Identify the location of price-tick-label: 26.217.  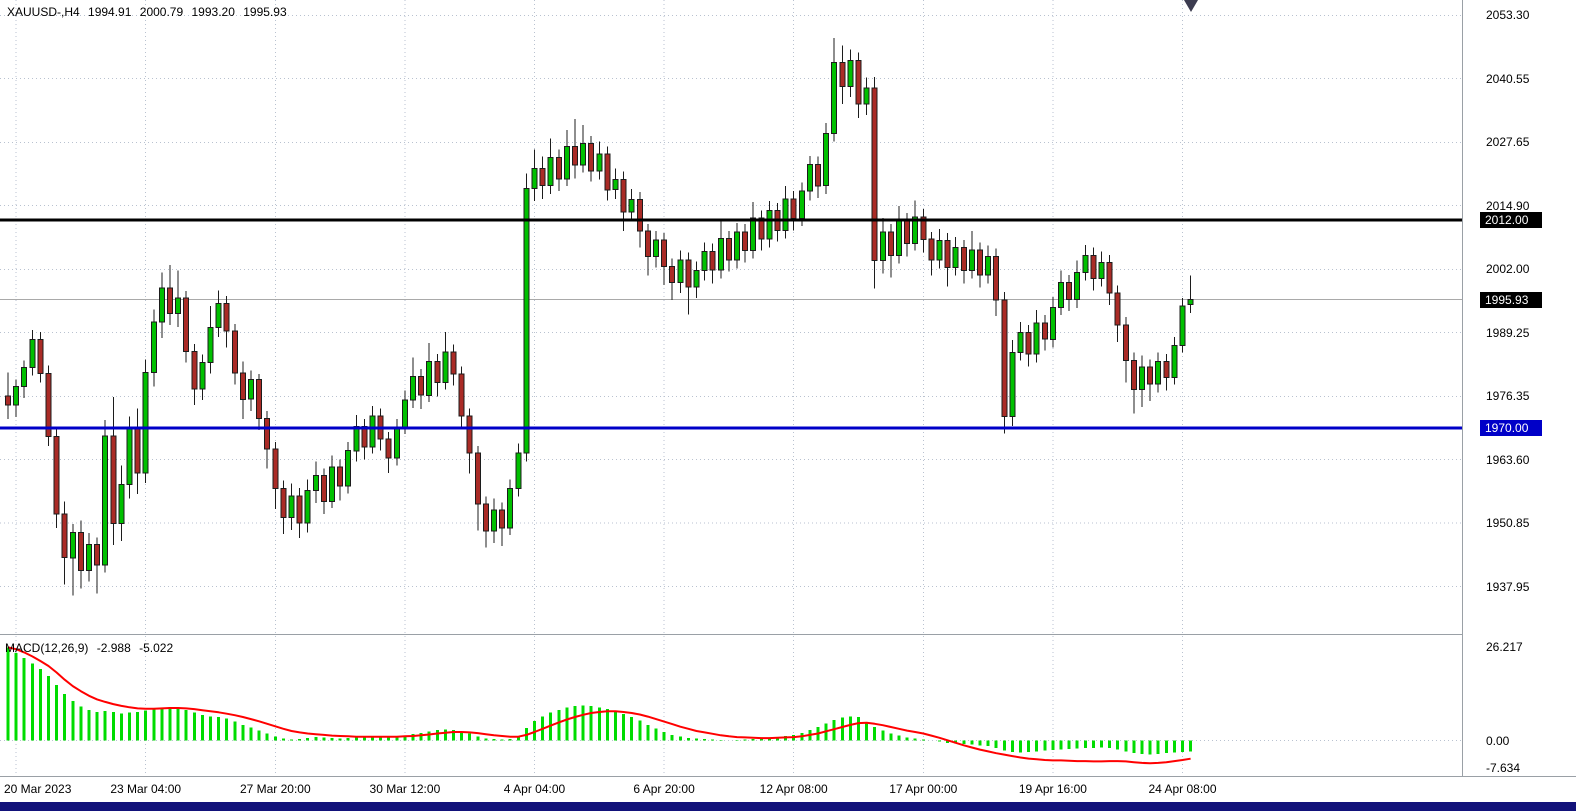
(1504, 646).